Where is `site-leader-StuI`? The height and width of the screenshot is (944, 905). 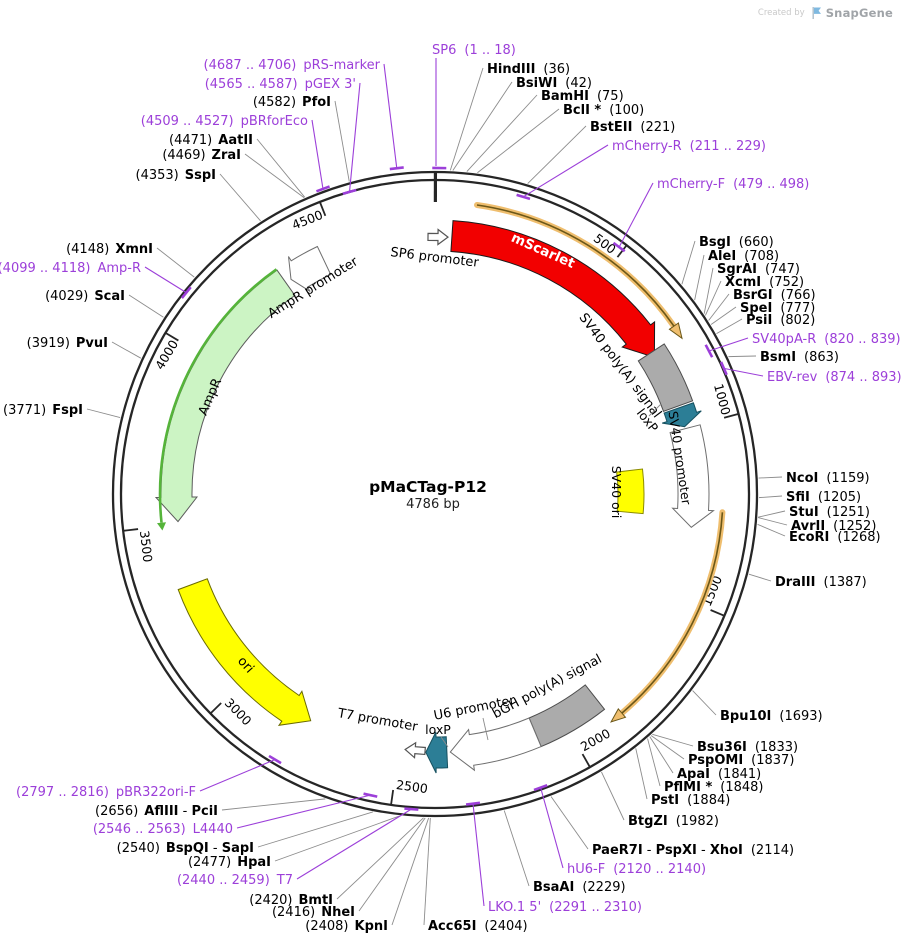
site-leader-StuI is located at coordinates (772, 514).